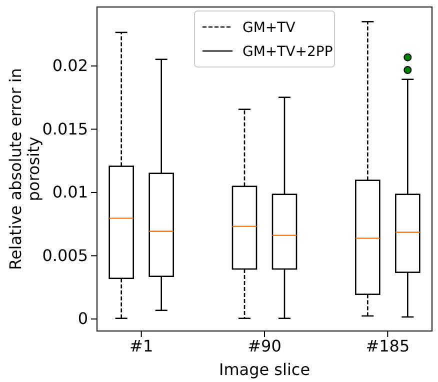 The height and width of the screenshot is (382, 438). Describe the element at coordinates (142, 346) in the screenshot. I see `x-tick-label: #1` at that location.